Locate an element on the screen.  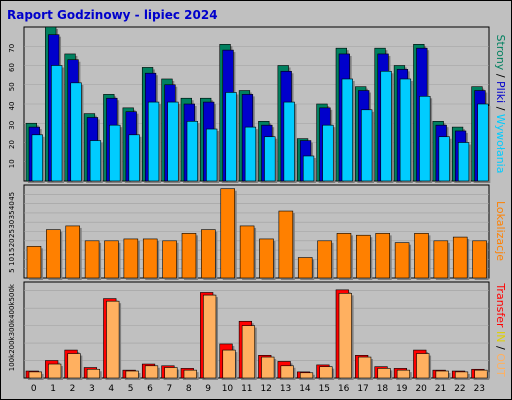
hour-axis: 0 1 2 3 4 5 6 7 8 9 10 11 12 13 14 15 16 17 18 19 20 21 22 23 is located at coordinates (258, 389).